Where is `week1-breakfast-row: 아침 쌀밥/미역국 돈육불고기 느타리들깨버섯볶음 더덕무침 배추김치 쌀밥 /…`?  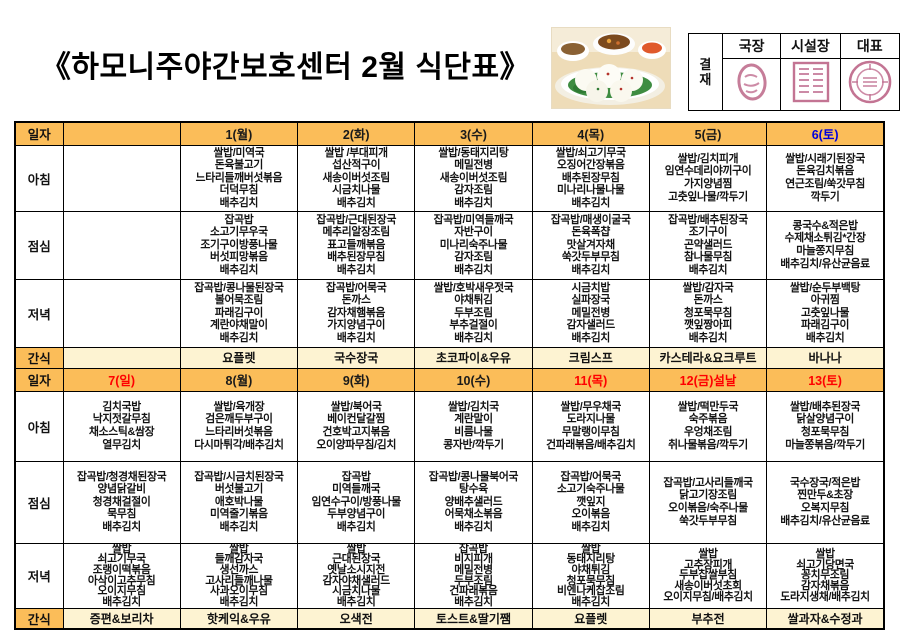
week1-breakfast-row: 아침 쌀밥/미역국 돈육불고기 느타리들깨버섯볶음 더덕무침 배추김치 쌀밥 /… is located at coordinates (449, 178).